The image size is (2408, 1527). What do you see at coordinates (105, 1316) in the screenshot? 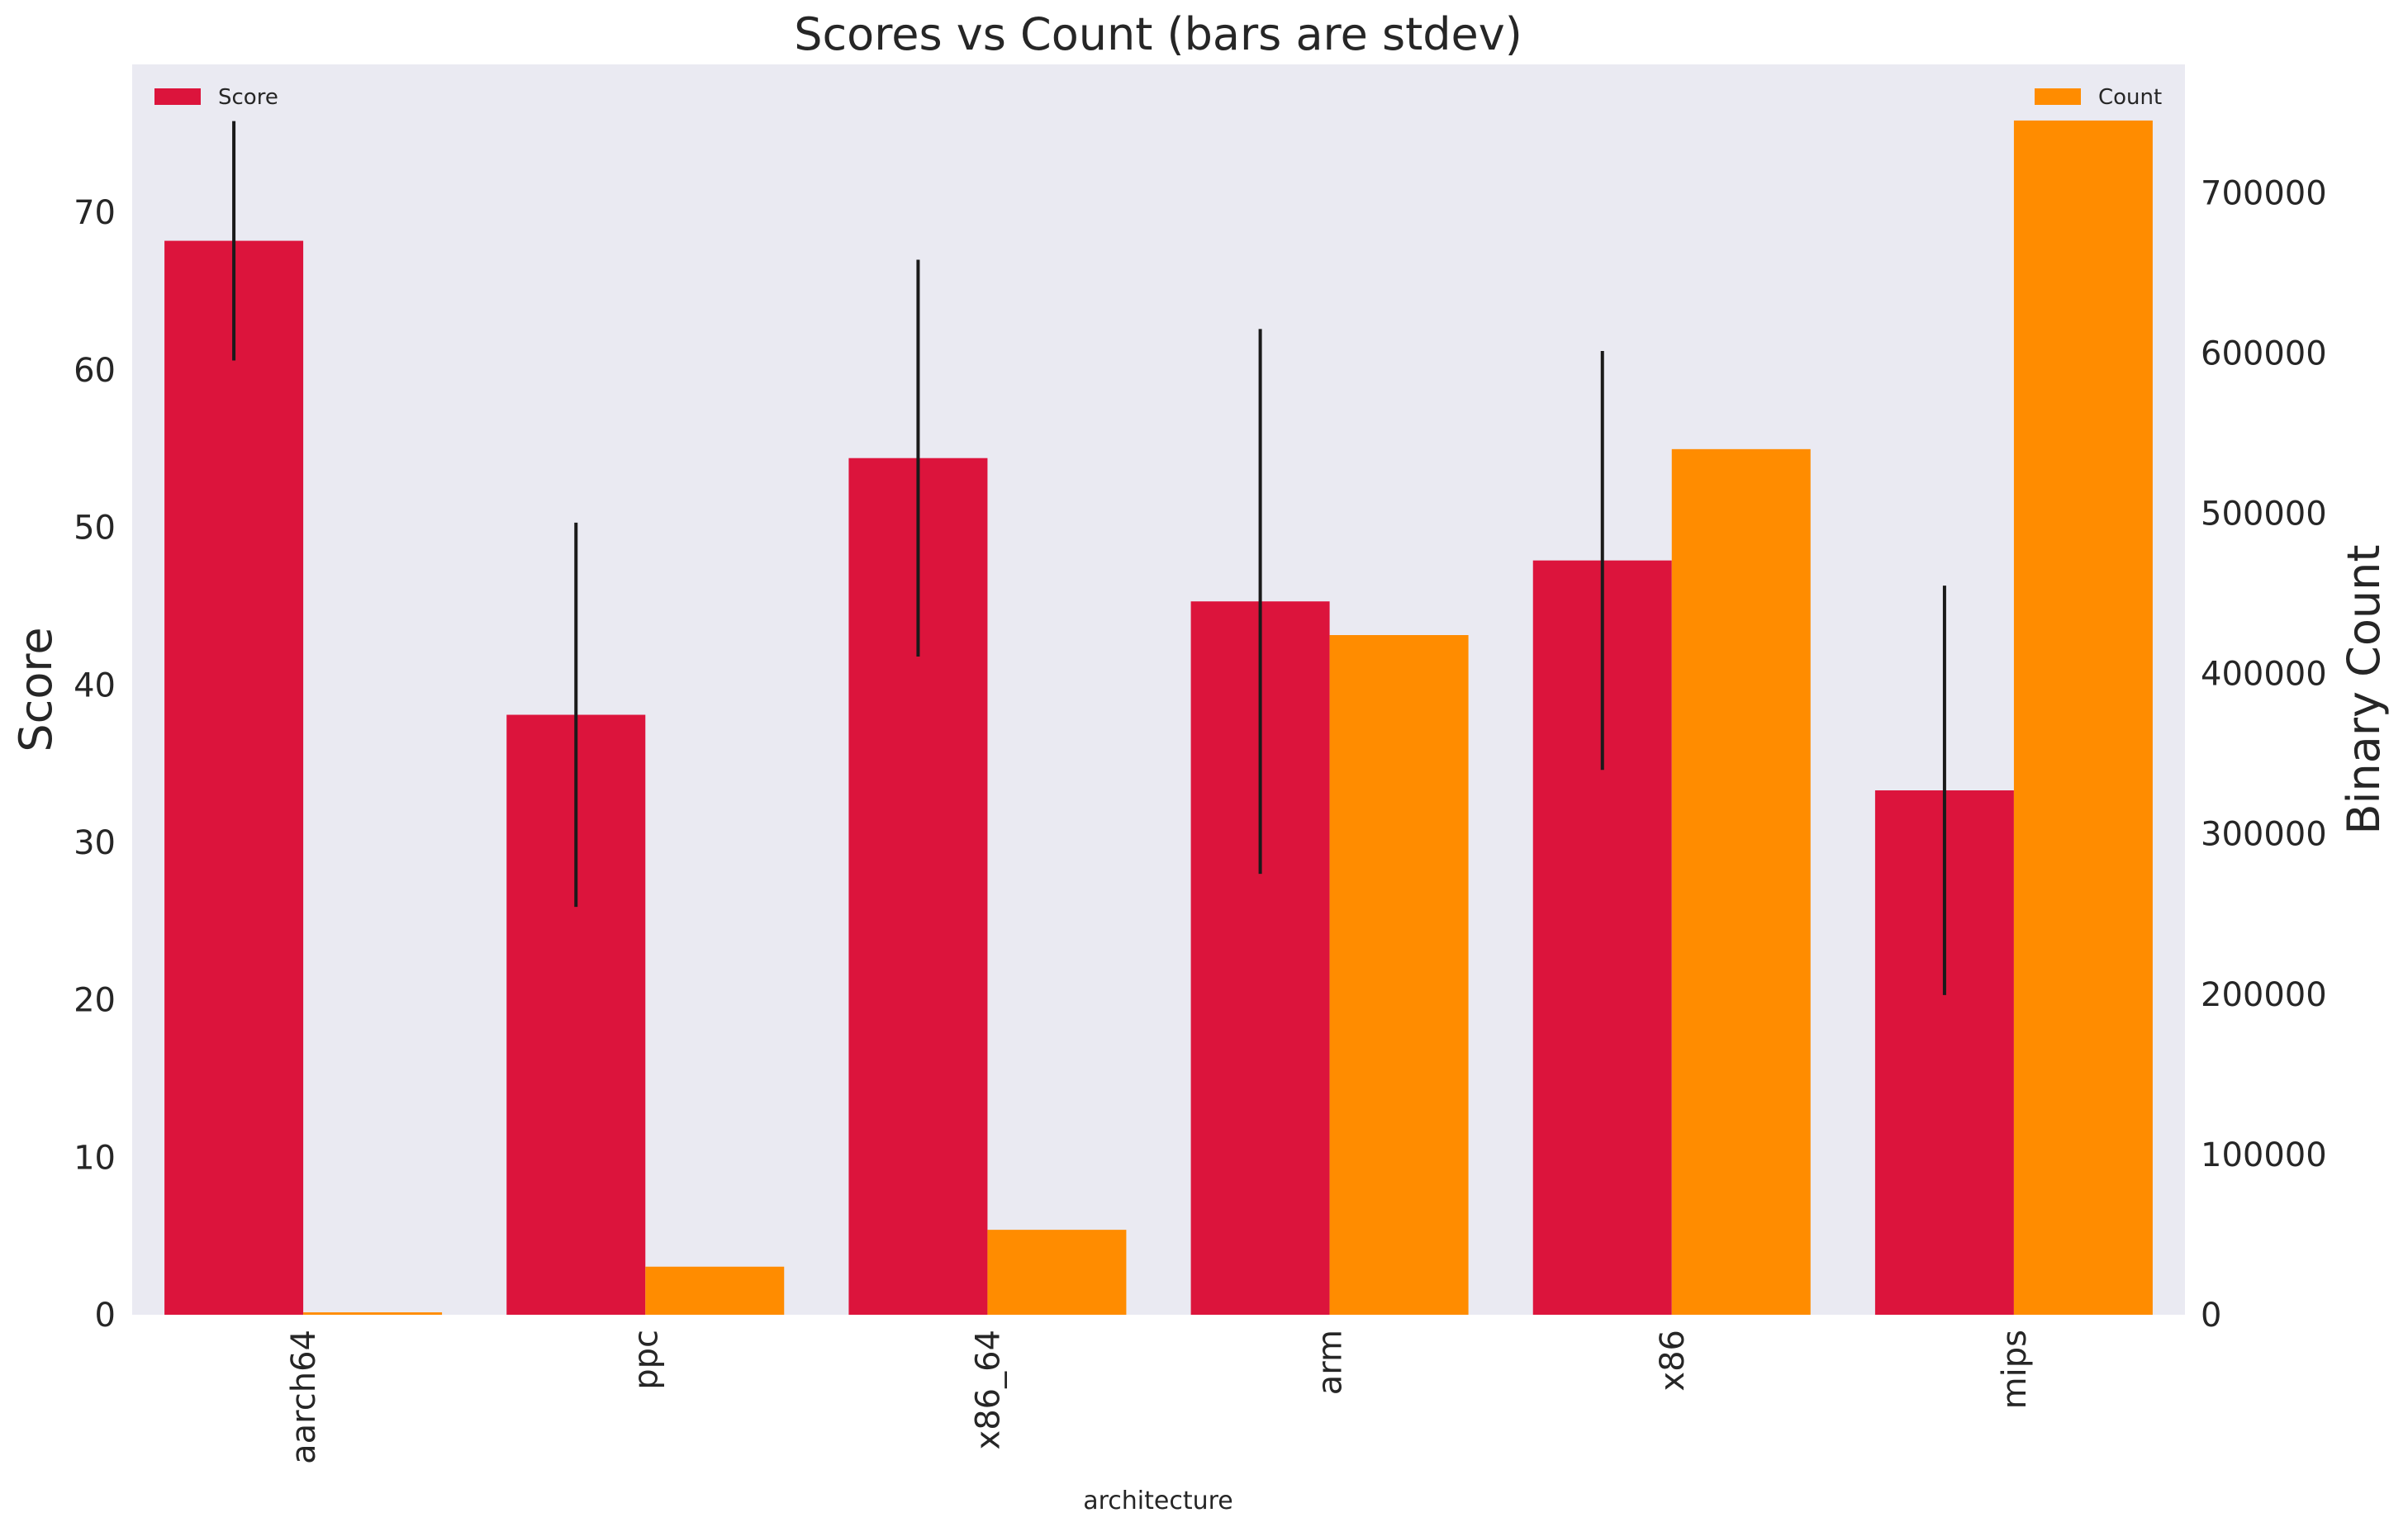
I see `y-tick-label-left: 0` at bounding box center [105, 1316].